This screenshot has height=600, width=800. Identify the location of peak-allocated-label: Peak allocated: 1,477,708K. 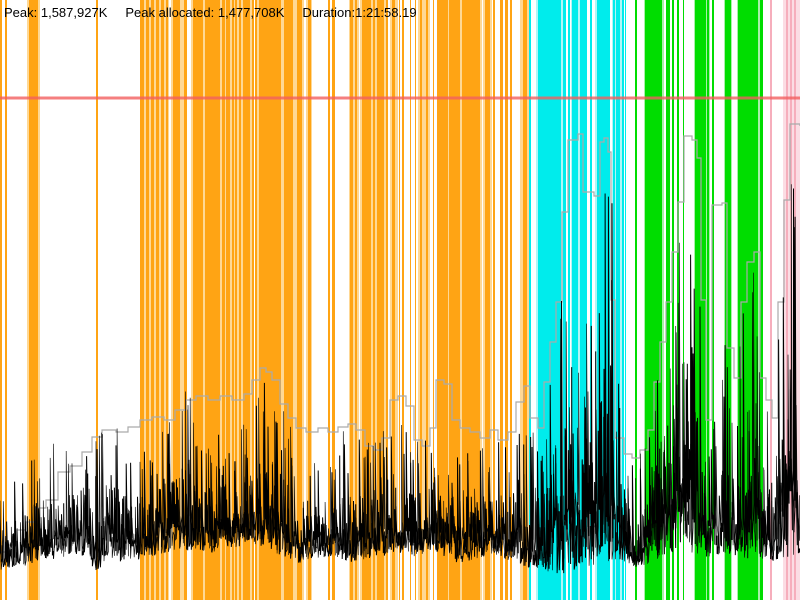
(205, 12).